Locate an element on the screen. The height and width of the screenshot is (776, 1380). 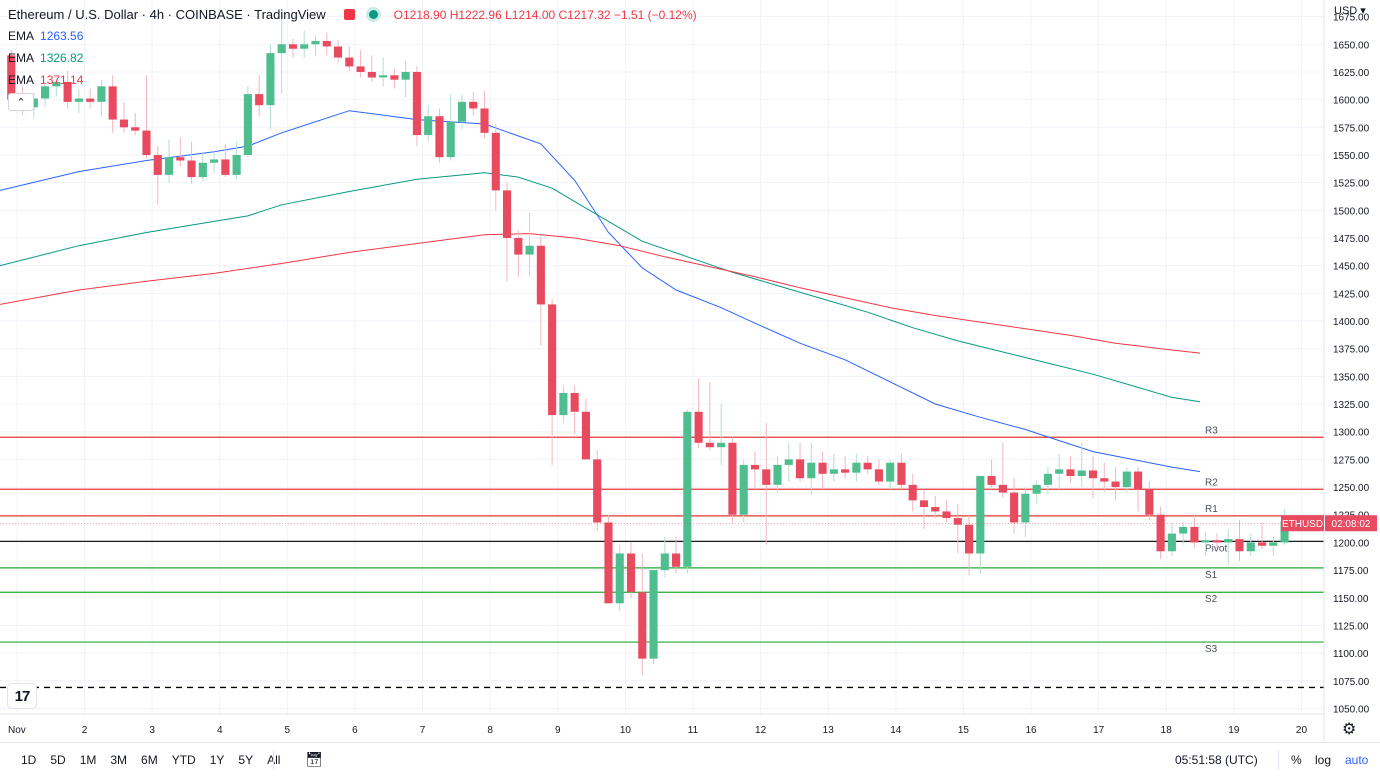
high-value: H1222.96 is located at coordinates (475, 14).